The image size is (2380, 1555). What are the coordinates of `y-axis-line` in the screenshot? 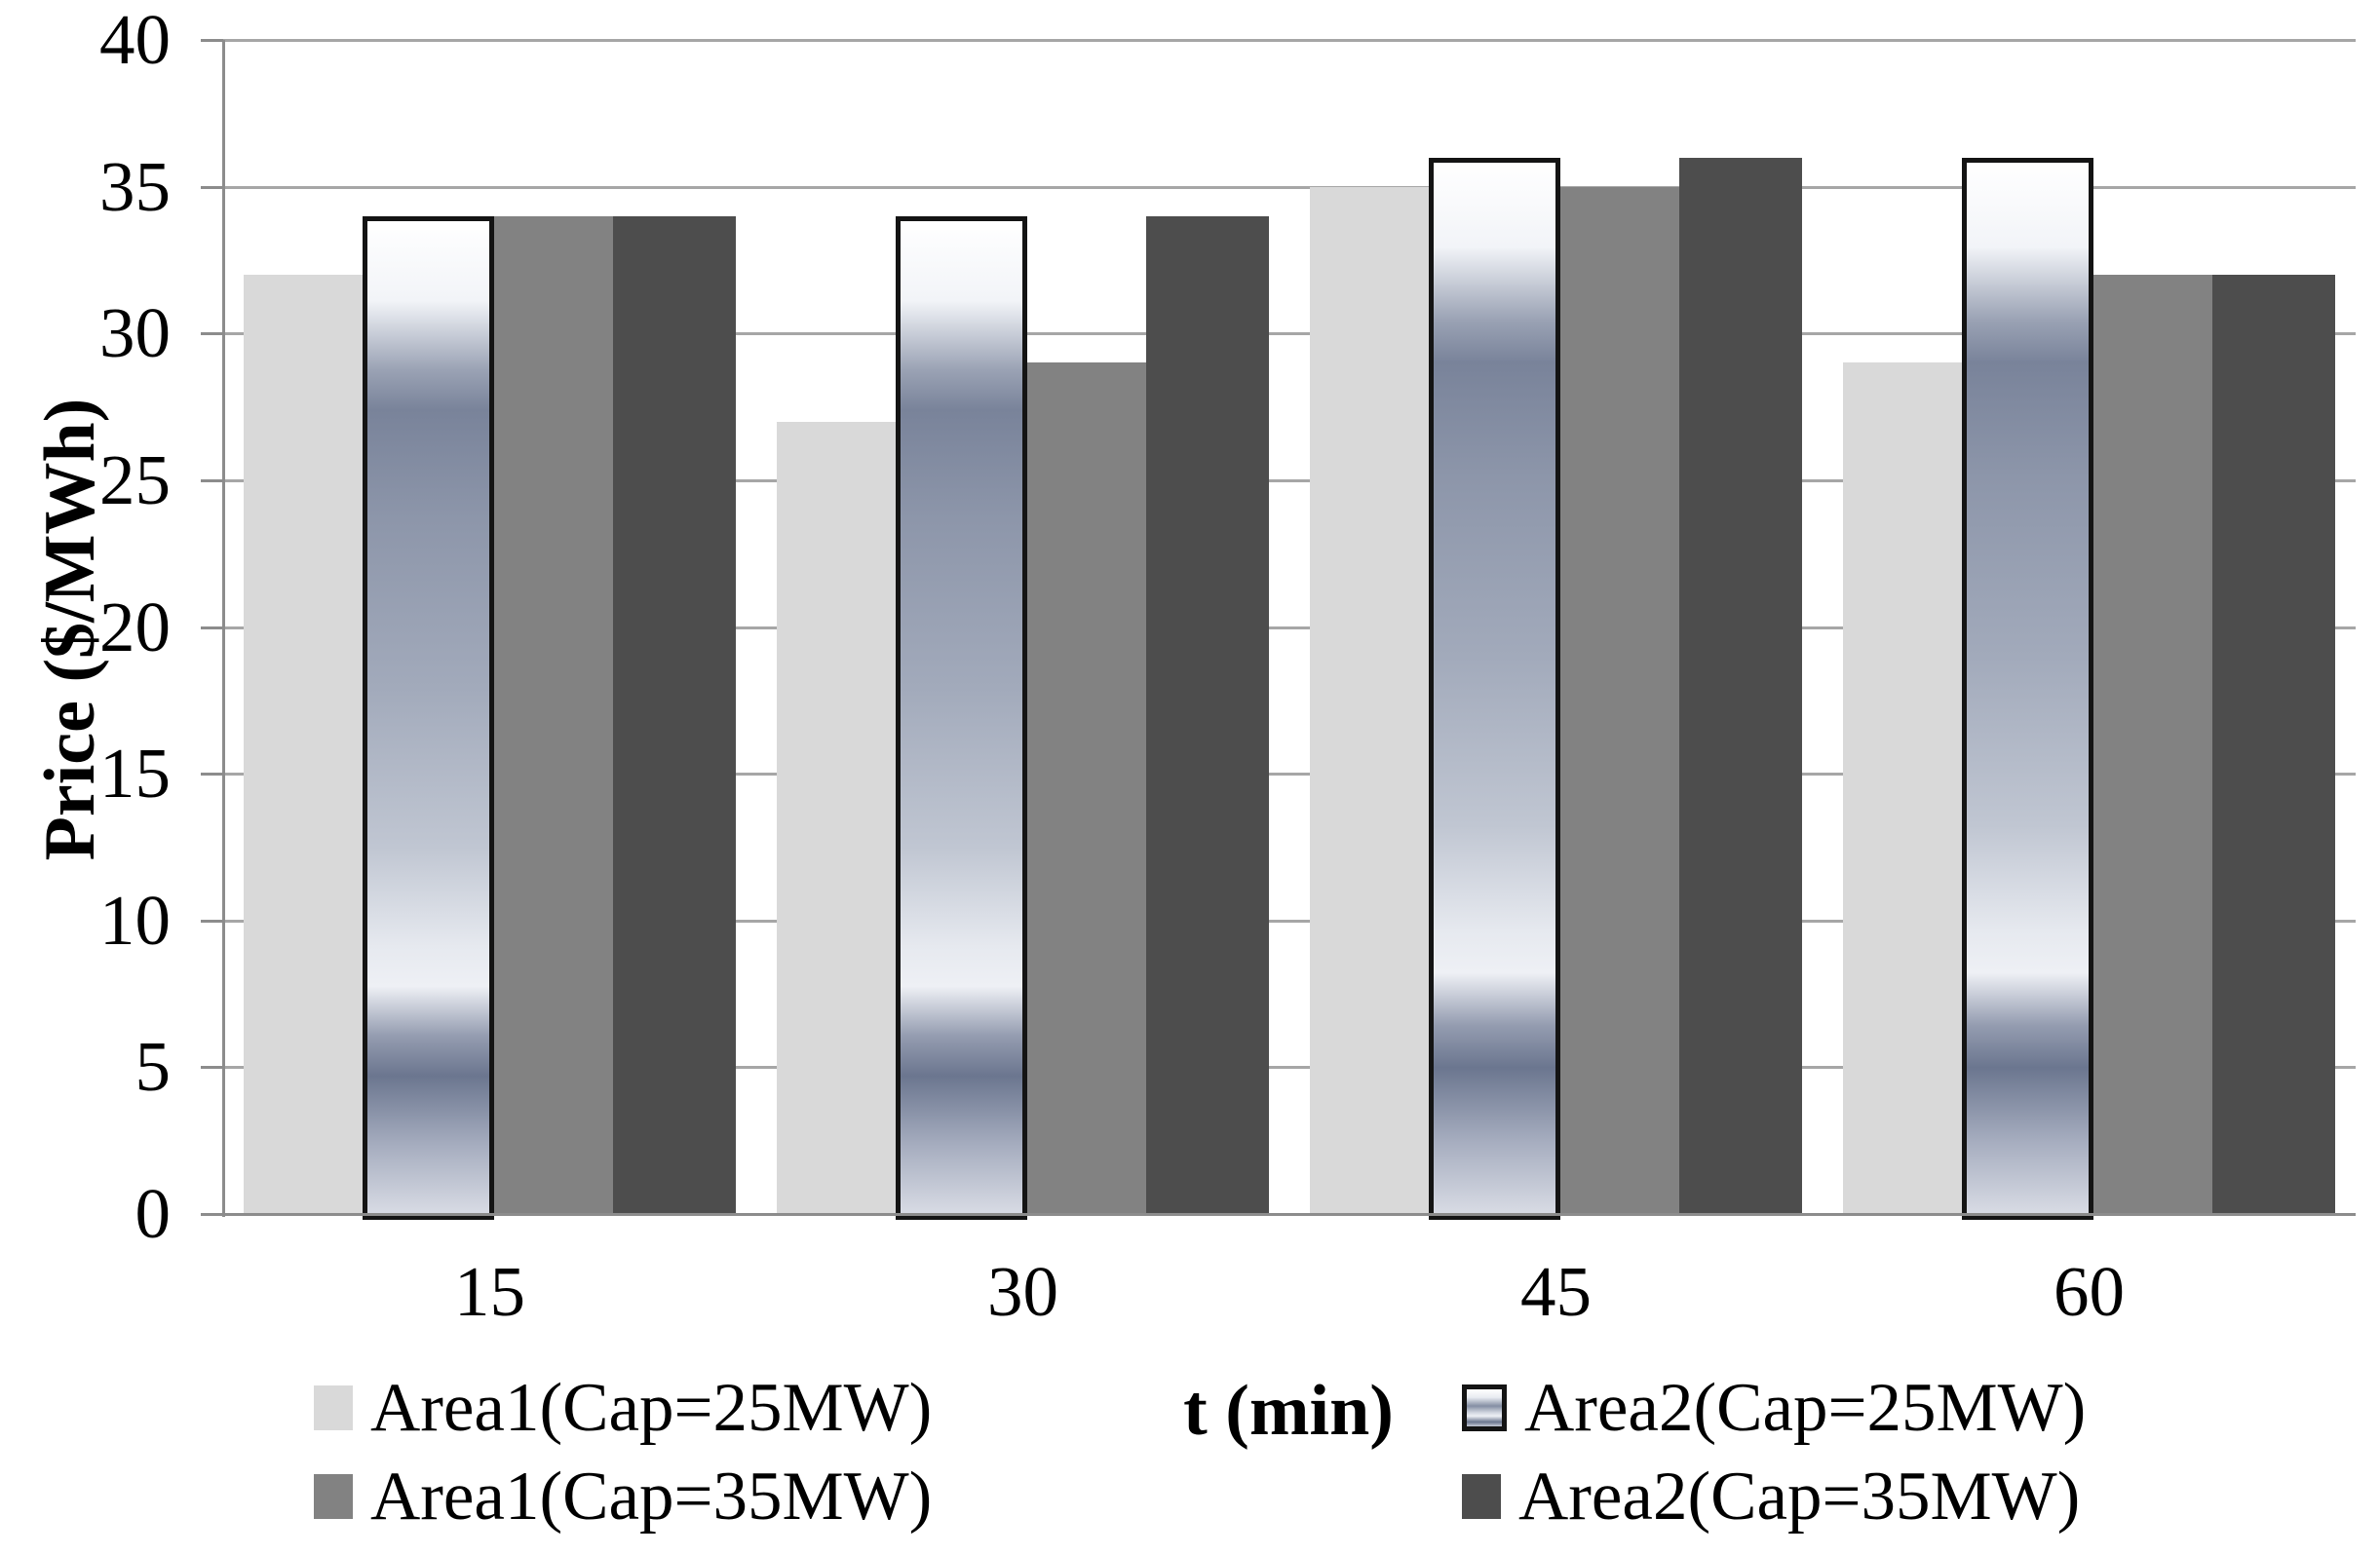 It's located at (223, 628).